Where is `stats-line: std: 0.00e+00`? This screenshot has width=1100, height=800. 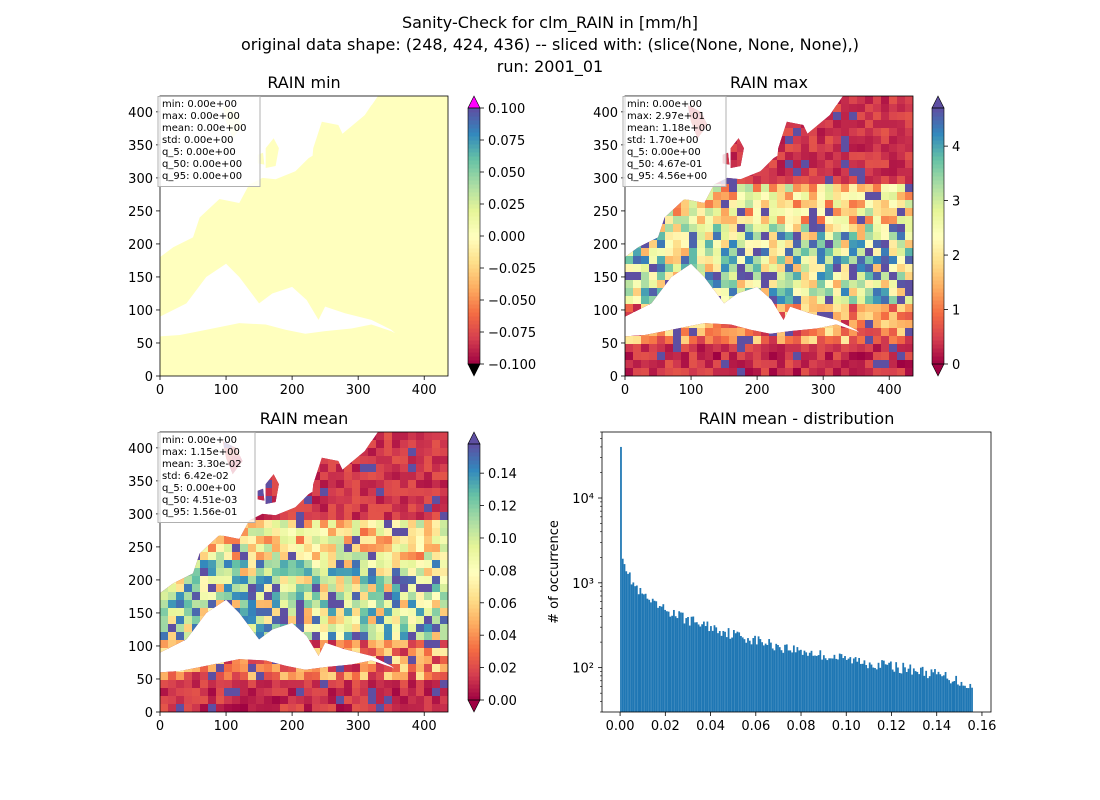 stats-line: std: 0.00e+00 is located at coordinates (198, 140).